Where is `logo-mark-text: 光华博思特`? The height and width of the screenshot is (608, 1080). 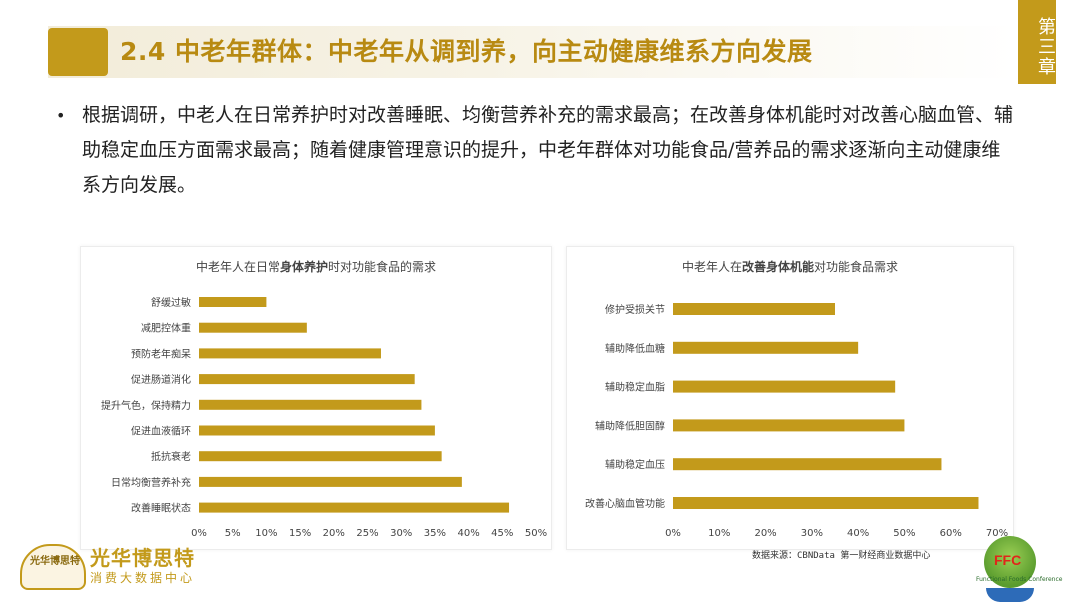 logo-mark-text: 光华博思特 is located at coordinates (55, 561).